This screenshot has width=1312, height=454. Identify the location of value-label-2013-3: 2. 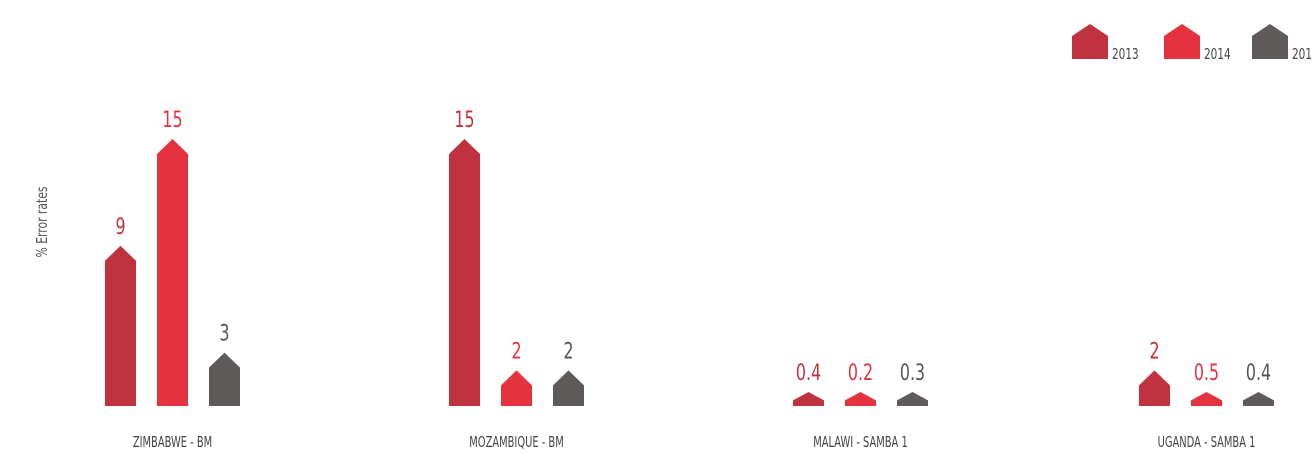
(1154, 351).